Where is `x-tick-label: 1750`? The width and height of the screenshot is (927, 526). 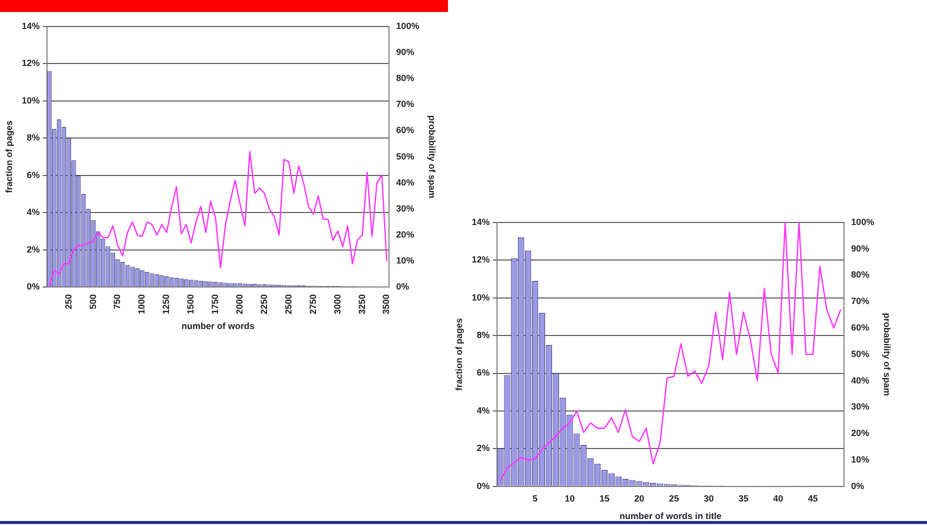
x-tick-label: 1750 is located at coordinates (215, 304).